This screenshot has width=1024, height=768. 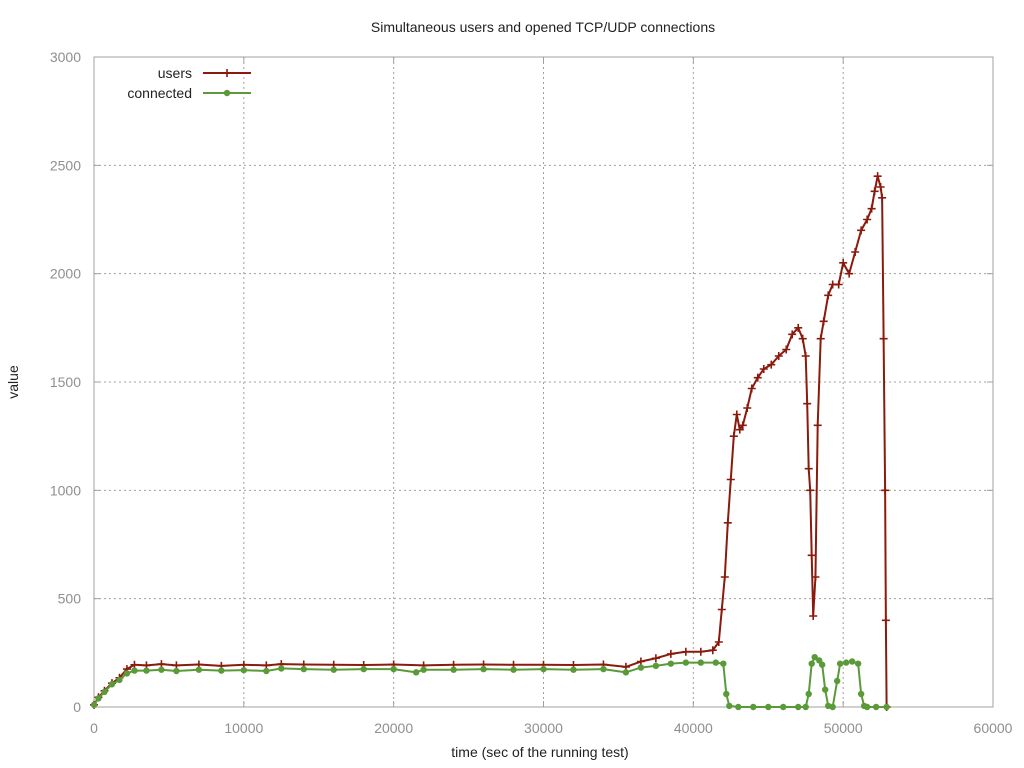 I want to click on x-tick-label: 0, so click(x=94, y=728).